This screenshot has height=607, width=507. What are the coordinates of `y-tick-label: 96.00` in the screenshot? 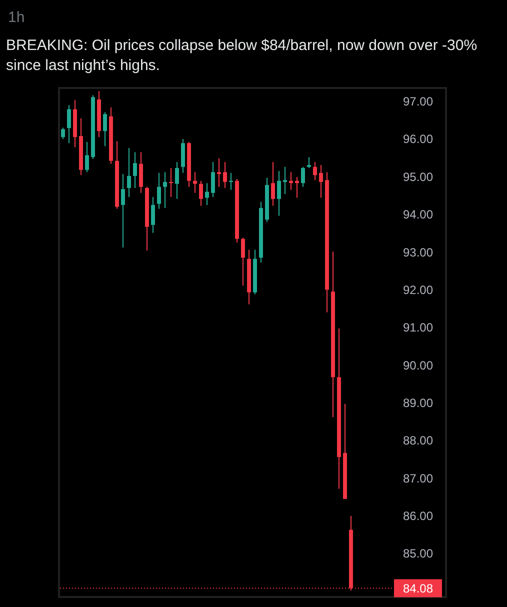 It's located at (418, 139).